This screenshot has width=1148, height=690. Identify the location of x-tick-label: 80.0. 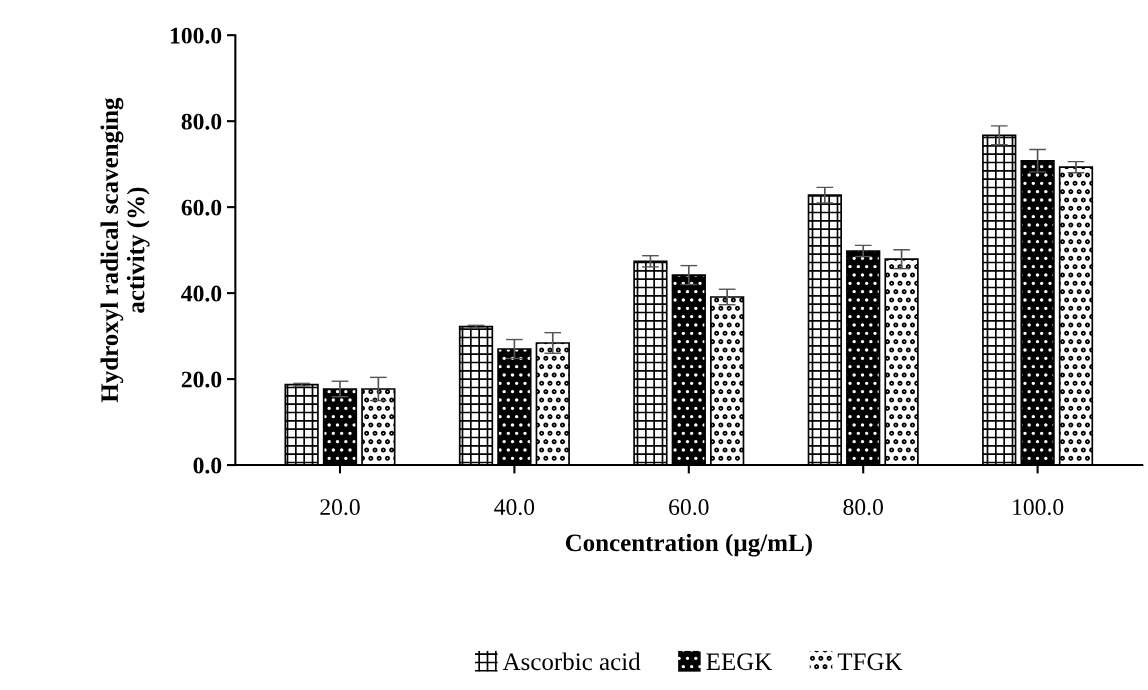
(863, 507).